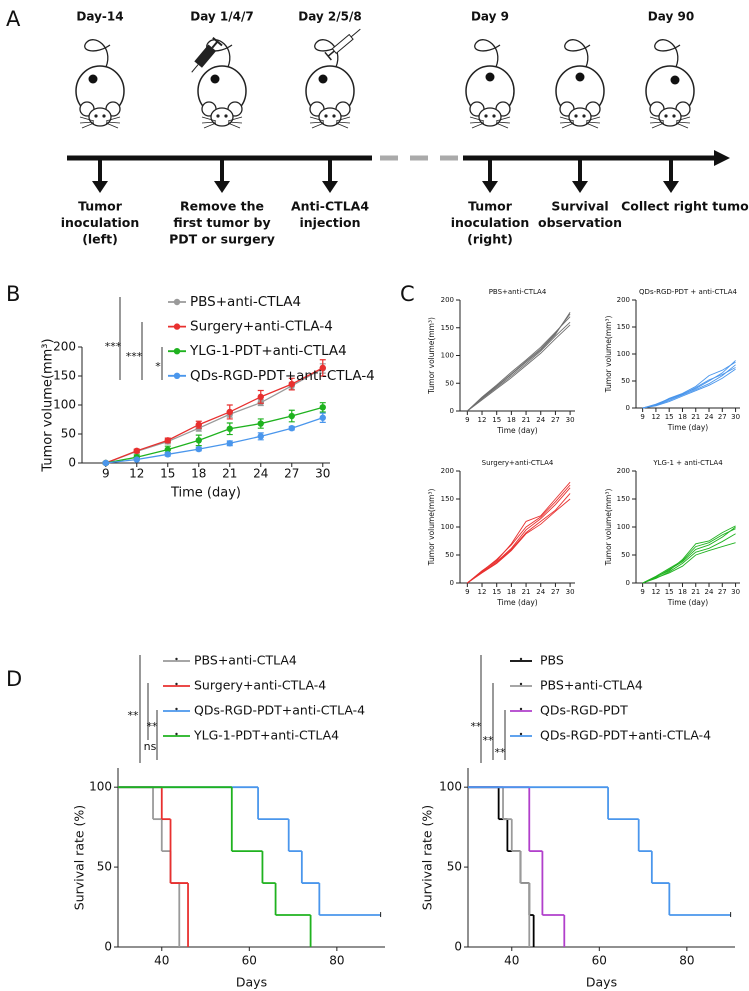 The width and height of the screenshot is (749, 991). What do you see at coordinates (688, 292) in the screenshot?
I see `chart-title: QDs-RGD-PDT + anti-CTLA4` at bounding box center [688, 292].